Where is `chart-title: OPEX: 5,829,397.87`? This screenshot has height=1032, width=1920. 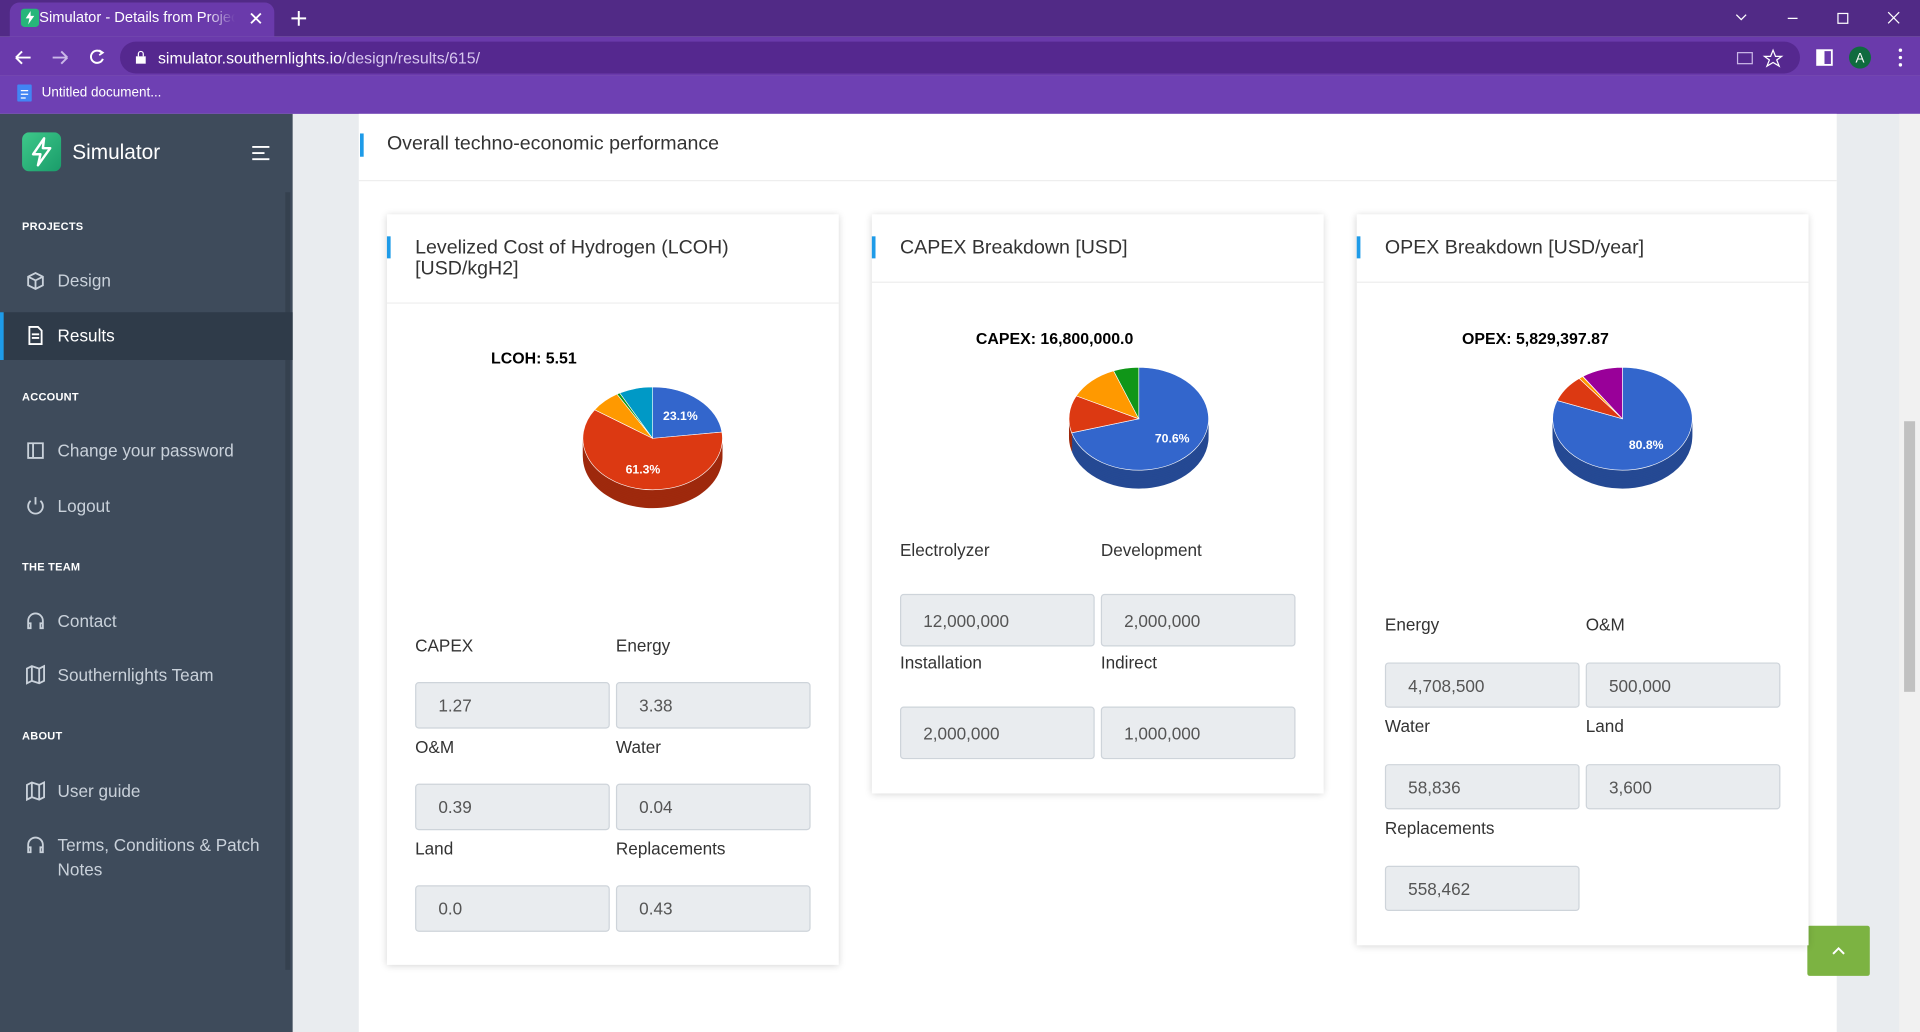
chart-title: OPEX: 5,829,397.87 is located at coordinates (1535, 339).